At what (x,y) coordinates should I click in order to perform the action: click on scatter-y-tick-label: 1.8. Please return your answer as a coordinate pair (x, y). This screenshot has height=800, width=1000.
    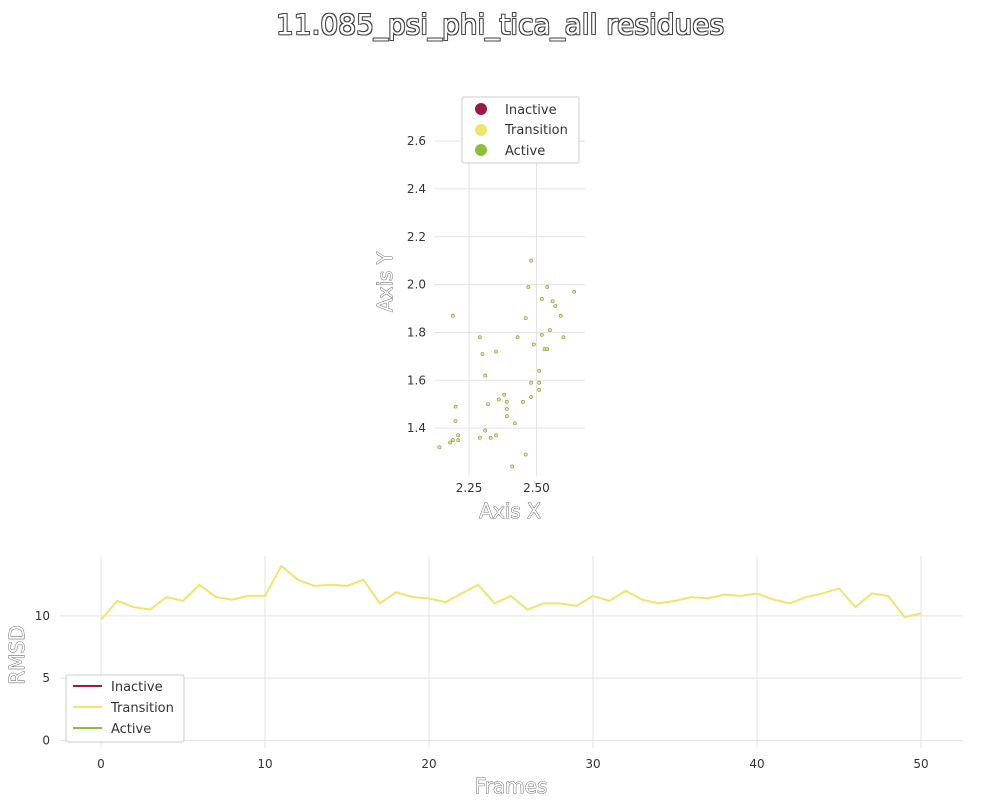
    Looking at the image, I should click on (416, 332).